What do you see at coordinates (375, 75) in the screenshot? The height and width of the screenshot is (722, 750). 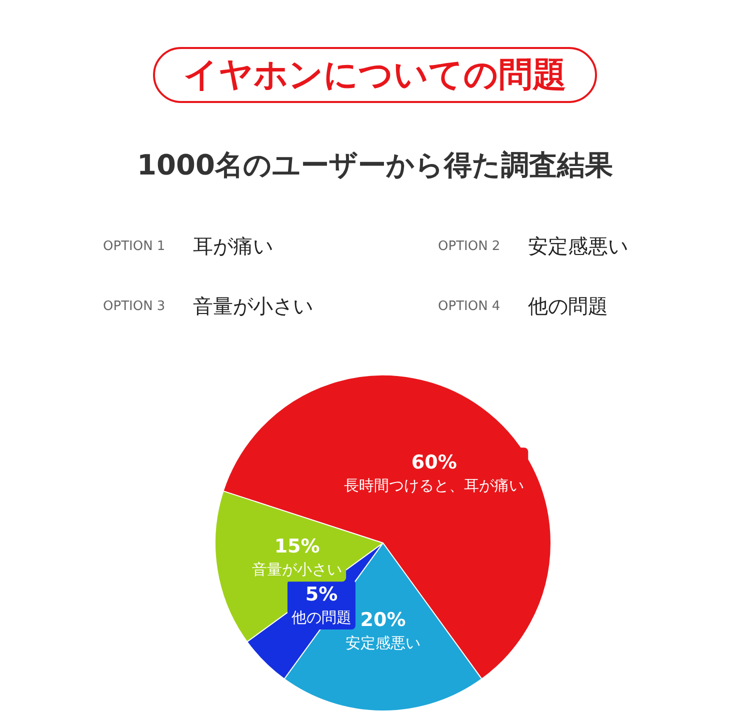 I see `chart-title: イヤホンについての問題` at bounding box center [375, 75].